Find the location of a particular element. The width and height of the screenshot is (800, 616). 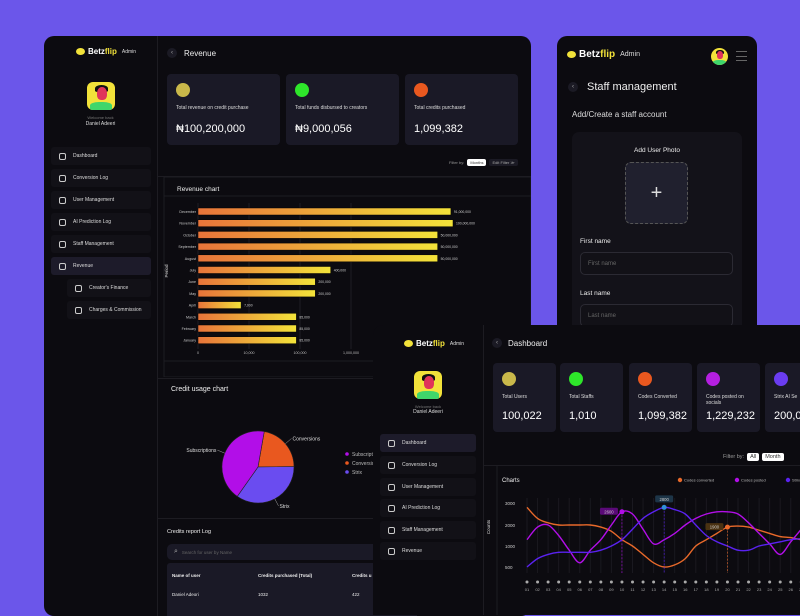

last-name-input: Last name is located at coordinates (656, 315).